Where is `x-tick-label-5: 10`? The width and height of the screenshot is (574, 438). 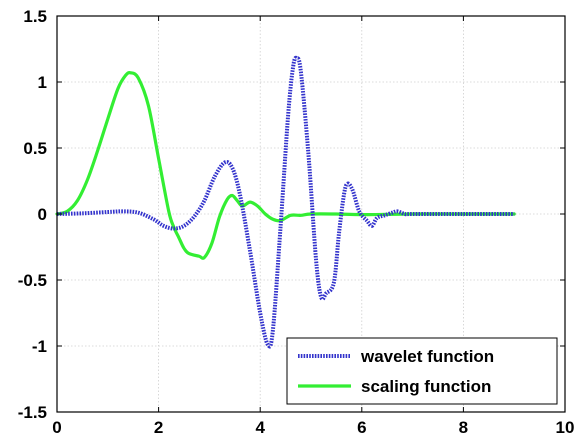 x-tick-label-5: 10 is located at coordinates (565, 427).